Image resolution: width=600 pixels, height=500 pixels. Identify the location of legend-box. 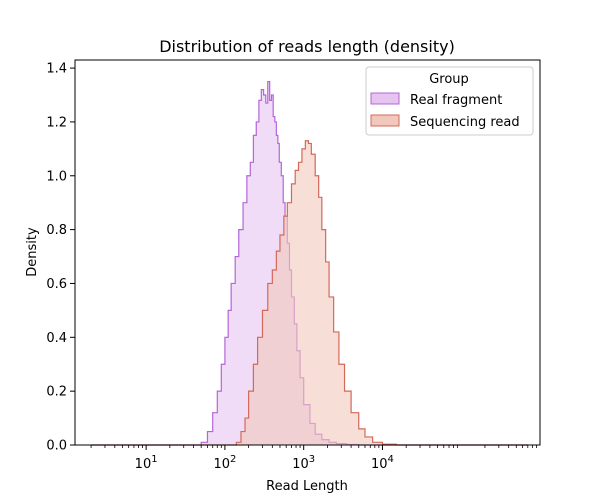
(449, 101).